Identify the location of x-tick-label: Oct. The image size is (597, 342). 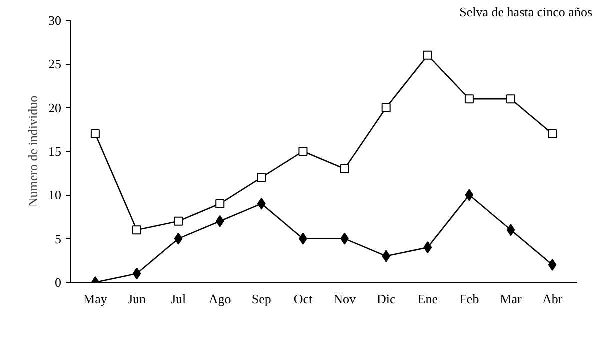
(303, 299).